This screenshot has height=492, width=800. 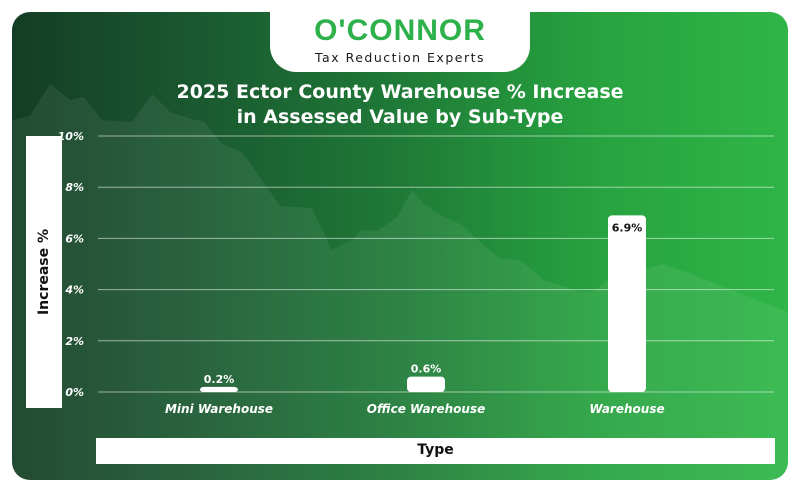 I want to click on y-tick-label: 0%, so click(x=74, y=392).